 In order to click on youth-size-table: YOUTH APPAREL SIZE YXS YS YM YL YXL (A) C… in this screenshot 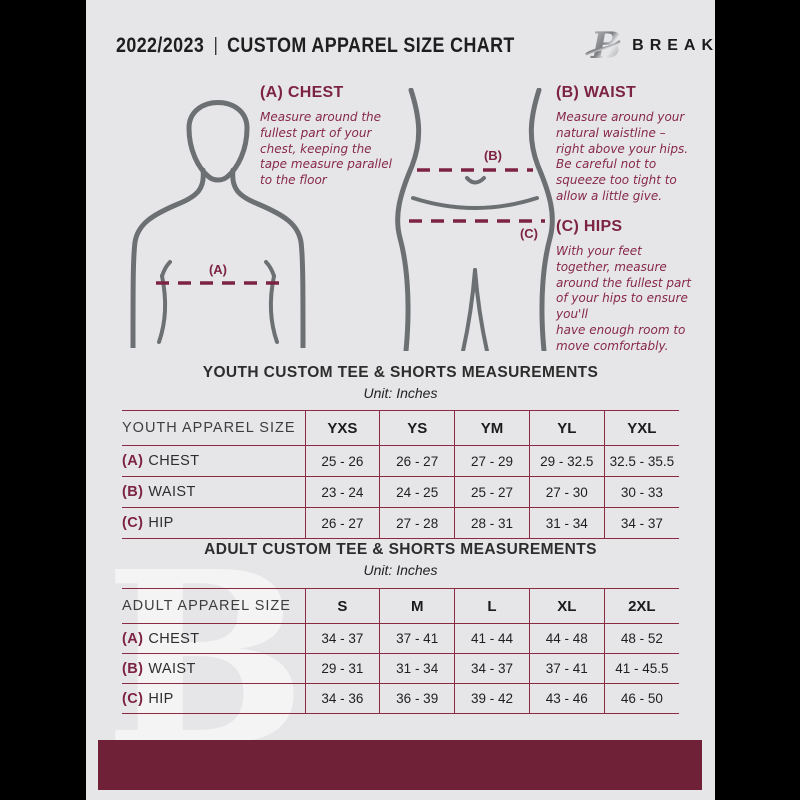, I will do `click(400, 474)`.